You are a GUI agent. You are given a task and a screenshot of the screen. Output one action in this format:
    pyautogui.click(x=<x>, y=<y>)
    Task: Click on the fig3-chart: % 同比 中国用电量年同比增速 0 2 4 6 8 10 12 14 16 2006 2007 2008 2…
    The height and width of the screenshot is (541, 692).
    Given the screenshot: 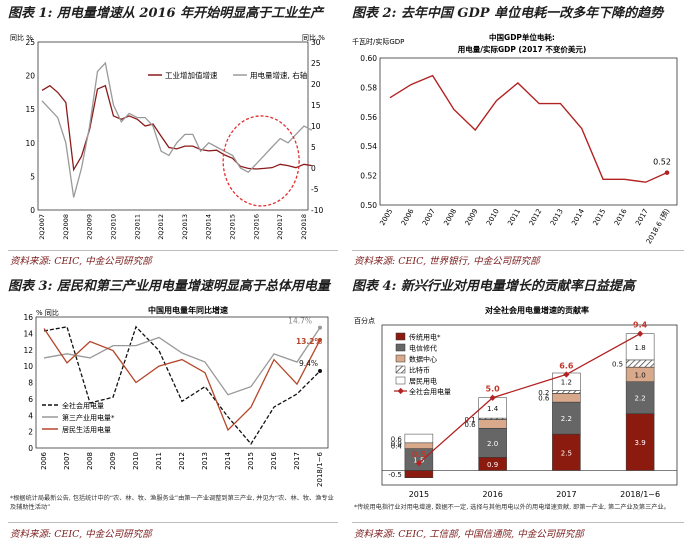 What is the action you would take?
    pyautogui.click(x=176, y=396)
    